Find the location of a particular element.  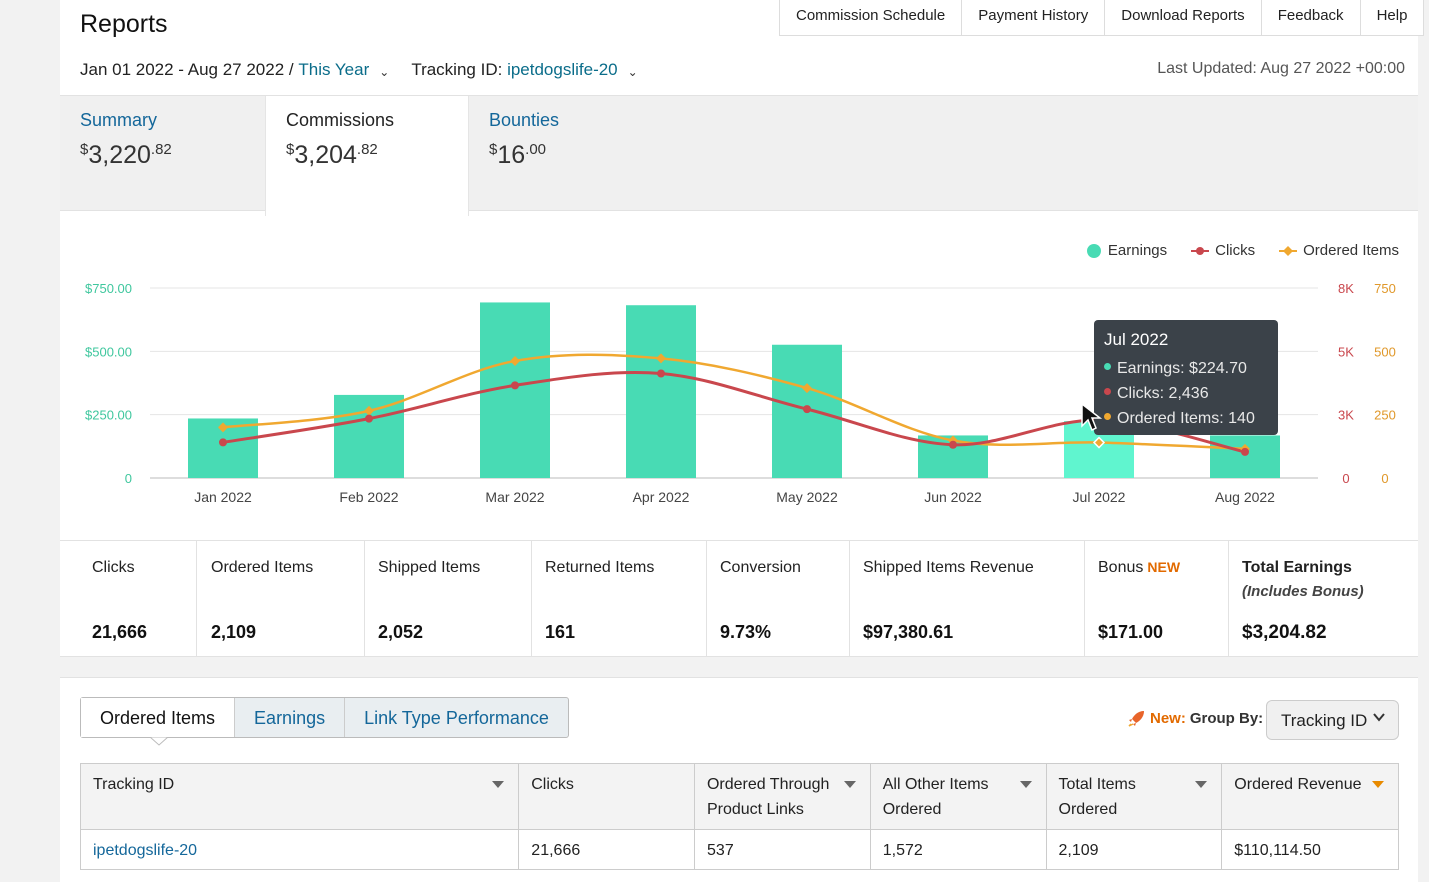

col-all-other-items: All Other Items Ordered is located at coordinates (959, 796).